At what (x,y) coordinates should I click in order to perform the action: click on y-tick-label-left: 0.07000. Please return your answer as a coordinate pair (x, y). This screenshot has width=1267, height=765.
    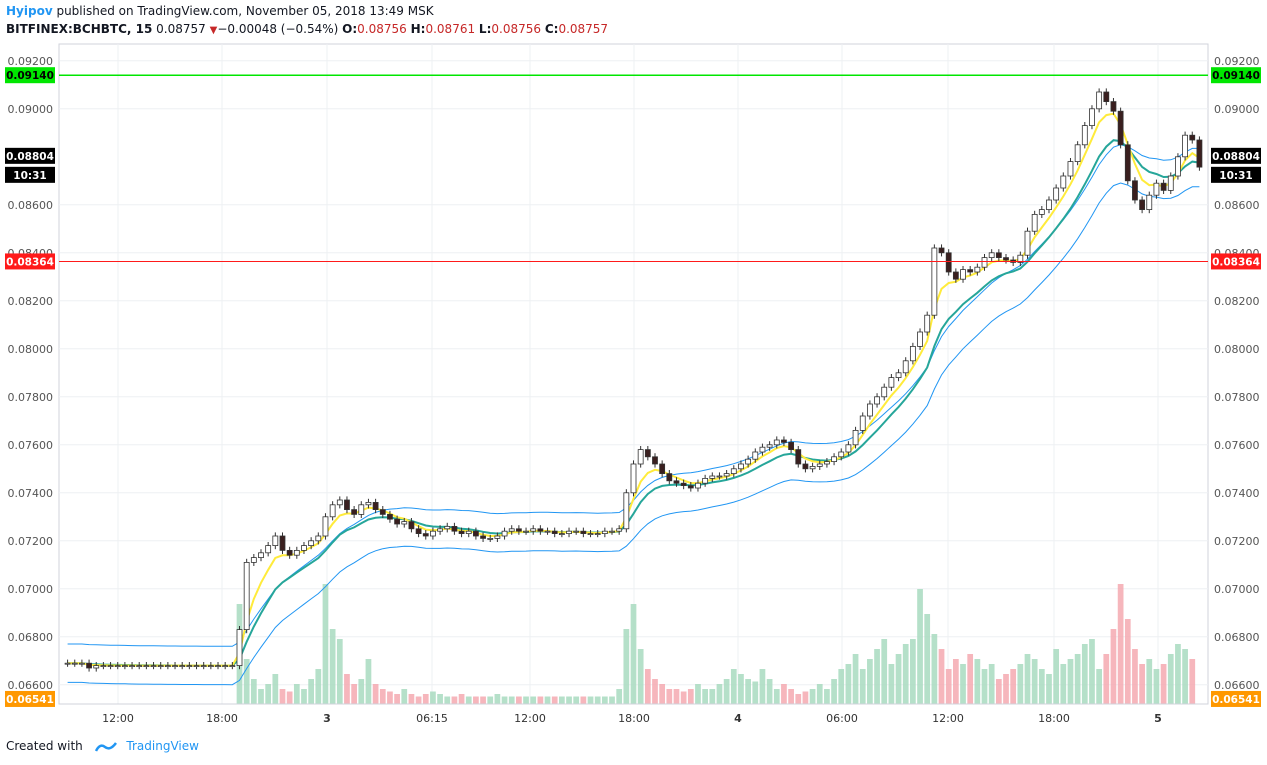
    Looking at the image, I should click on (31, 589).